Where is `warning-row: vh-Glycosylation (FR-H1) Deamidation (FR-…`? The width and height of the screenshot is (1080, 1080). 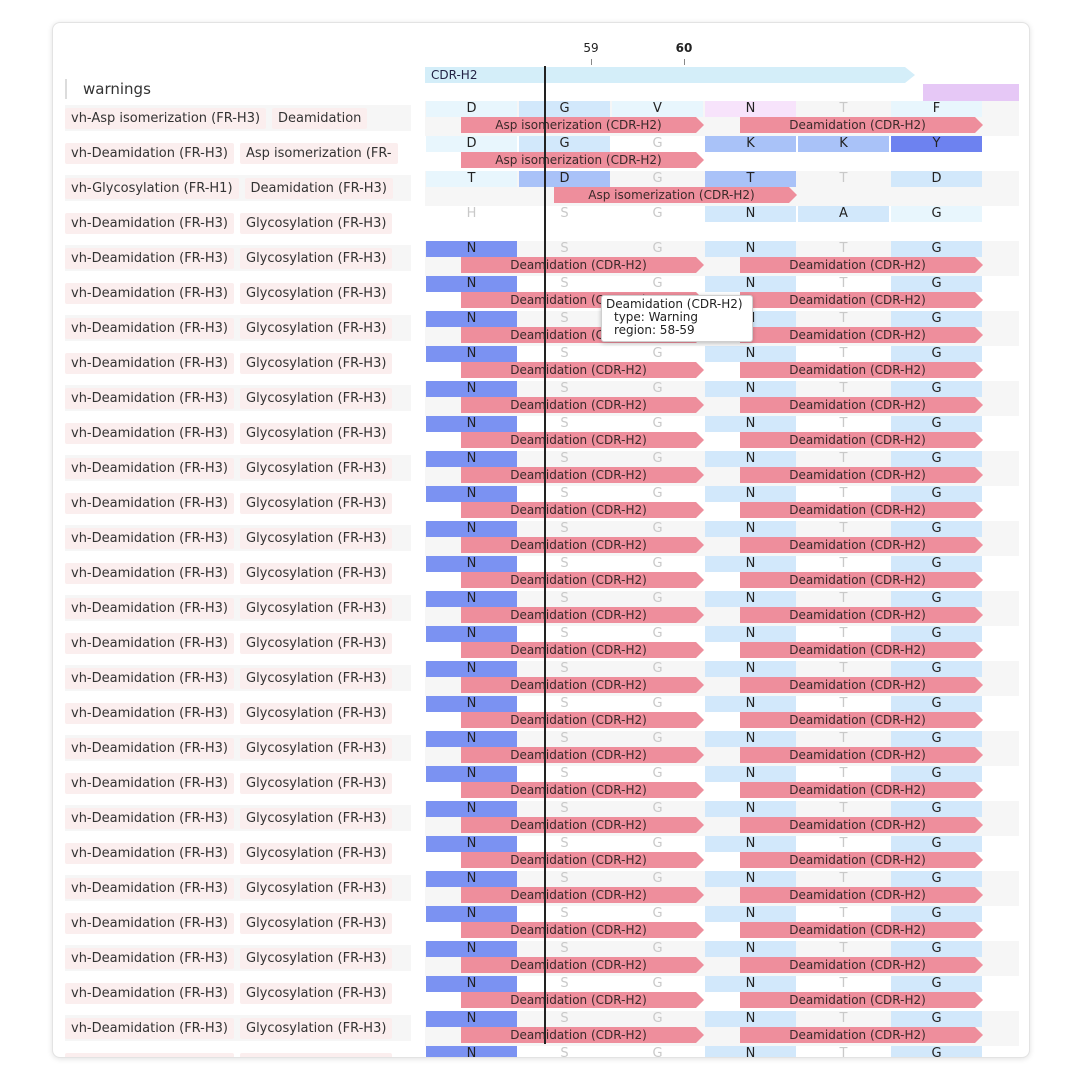
warning-row: vh-Glycosylation (FR-H1) Deamidation (FR-… is located at coordinates (238, 188).